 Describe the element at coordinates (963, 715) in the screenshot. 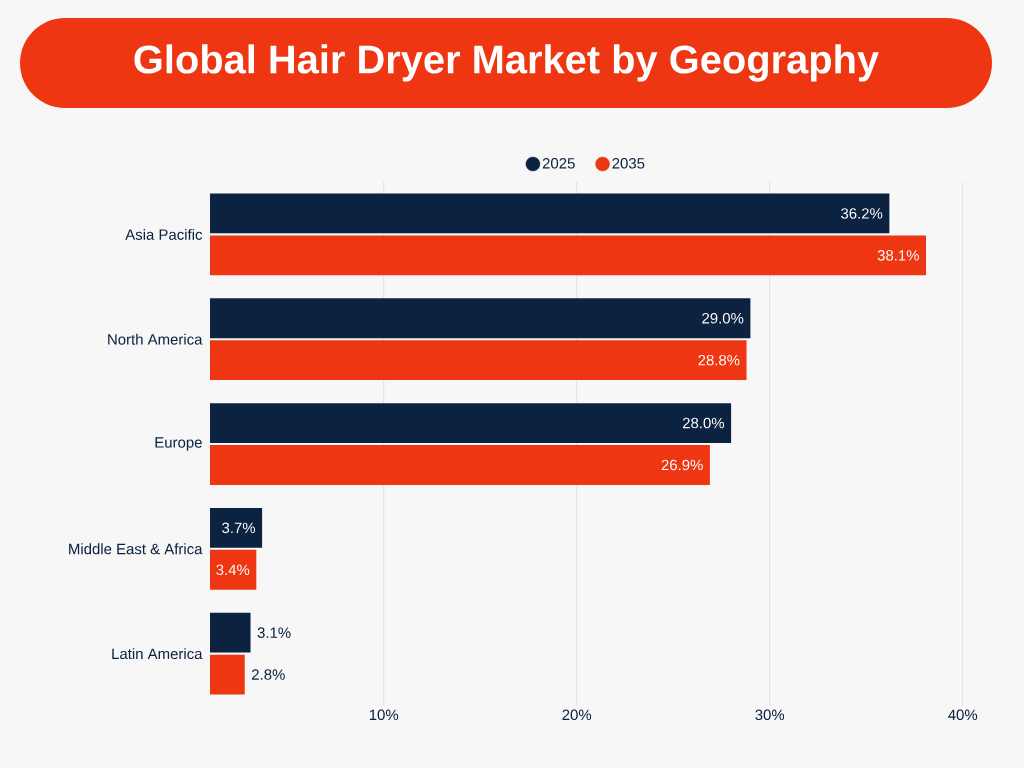

I see `x-tick-label: 40%` at that location.